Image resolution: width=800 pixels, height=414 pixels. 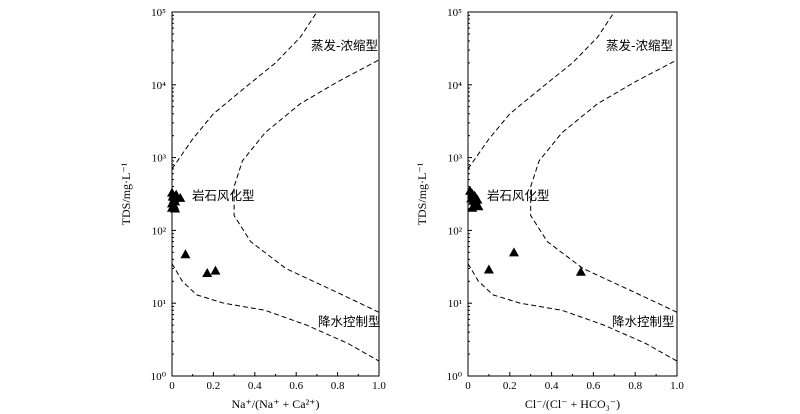 What do you see at coordinates (572, 404) in the screenshot?
I see `x-axis-title: Cl⁻/(Cl⁻ + HCO₃⁻)` at bounding box center [572, 404].